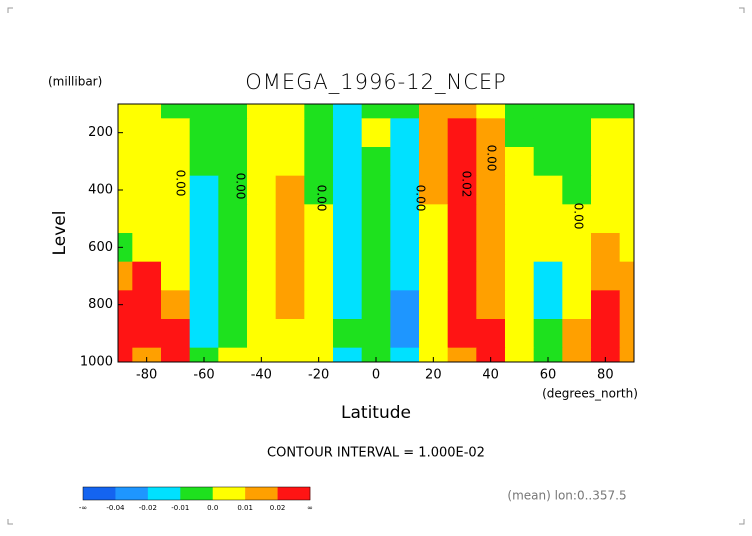 The width and height of the screenshot is (752, 536). I want to click on x-tick-label: 80, so click(605, 375).